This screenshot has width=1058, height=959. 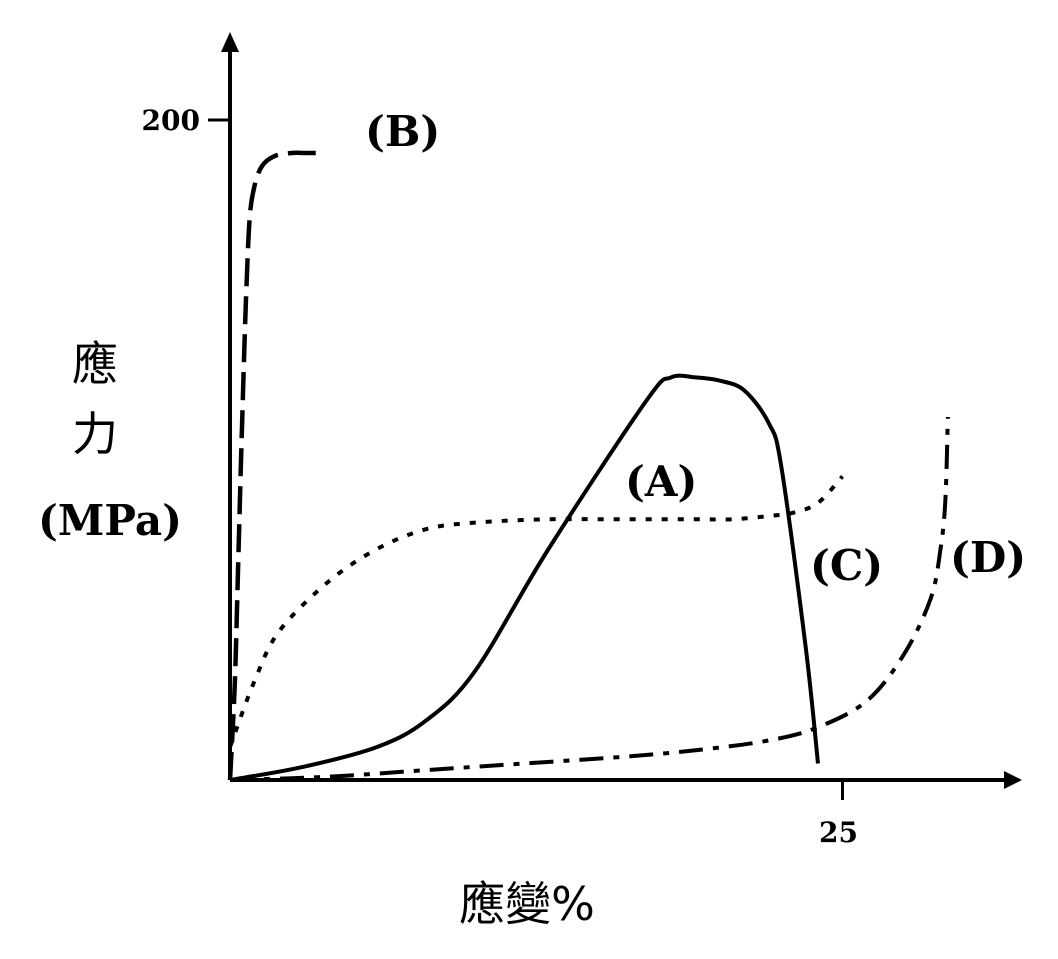 I want to click on y-axis-label: 應 力 (MPa), so click(x=110, y=441).